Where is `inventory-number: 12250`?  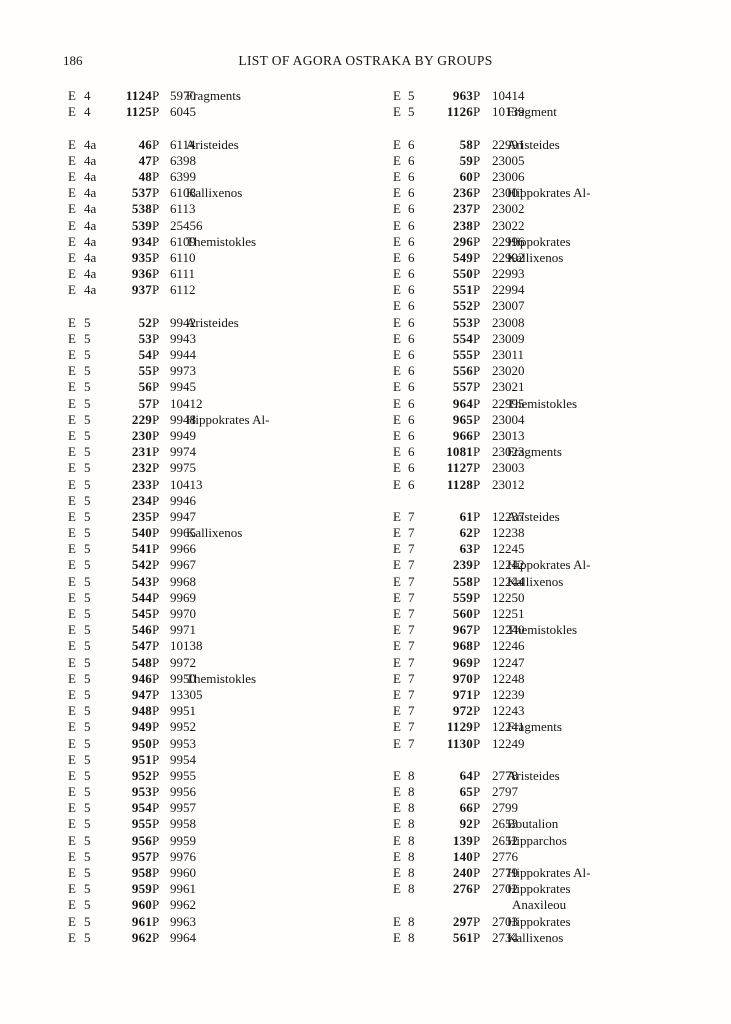
inventory-number: 12250 is located at coordinates (508, 597).